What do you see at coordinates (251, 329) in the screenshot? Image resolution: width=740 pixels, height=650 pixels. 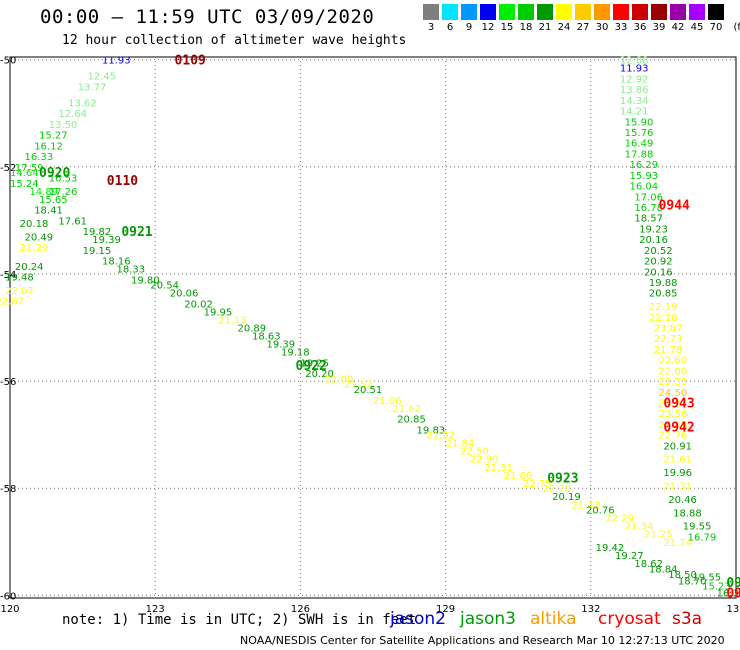 I see `wave-height-value: 20.89` at bounding box center [251, 329].